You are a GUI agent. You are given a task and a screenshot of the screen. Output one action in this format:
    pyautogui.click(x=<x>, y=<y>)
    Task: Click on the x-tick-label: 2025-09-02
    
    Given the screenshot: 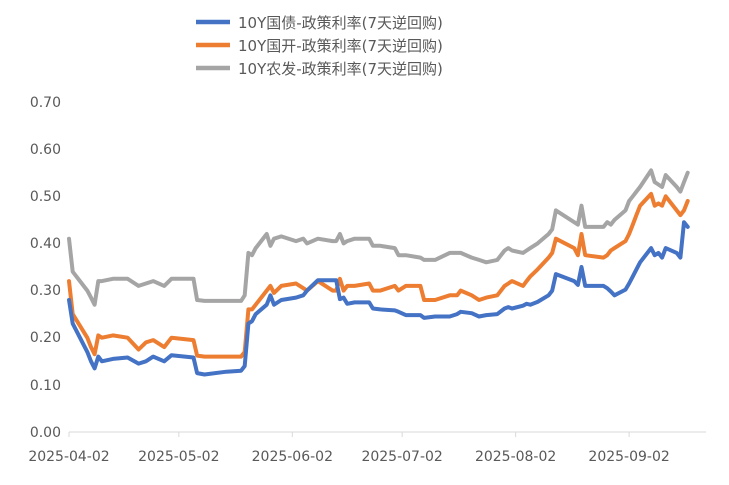 What is the action you would take?
    pyautogui.click(x=628, y=457)
    